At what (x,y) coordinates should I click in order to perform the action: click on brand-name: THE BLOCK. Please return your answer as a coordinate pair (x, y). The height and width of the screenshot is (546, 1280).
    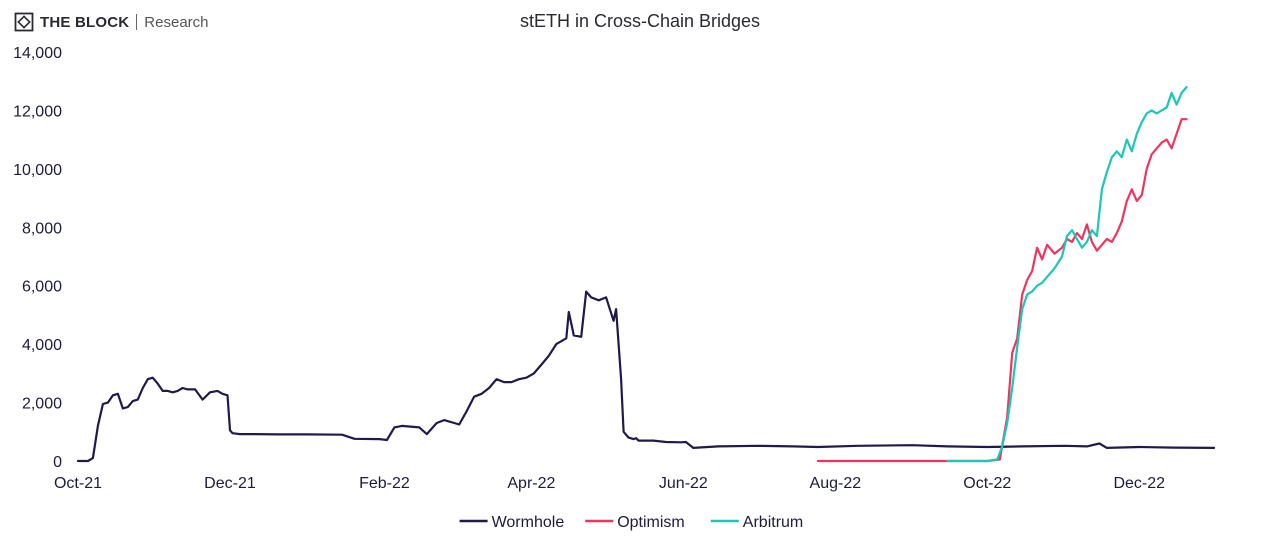
    Looking at the image, I should click on (85, 22).